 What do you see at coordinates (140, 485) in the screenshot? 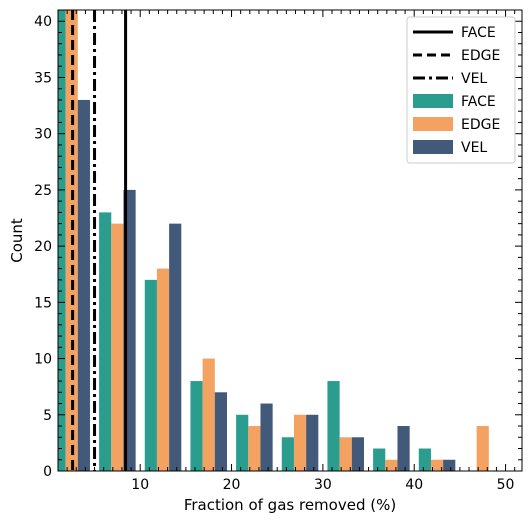
I see `x-tick-label: 10` at bounding box center [140, 485].